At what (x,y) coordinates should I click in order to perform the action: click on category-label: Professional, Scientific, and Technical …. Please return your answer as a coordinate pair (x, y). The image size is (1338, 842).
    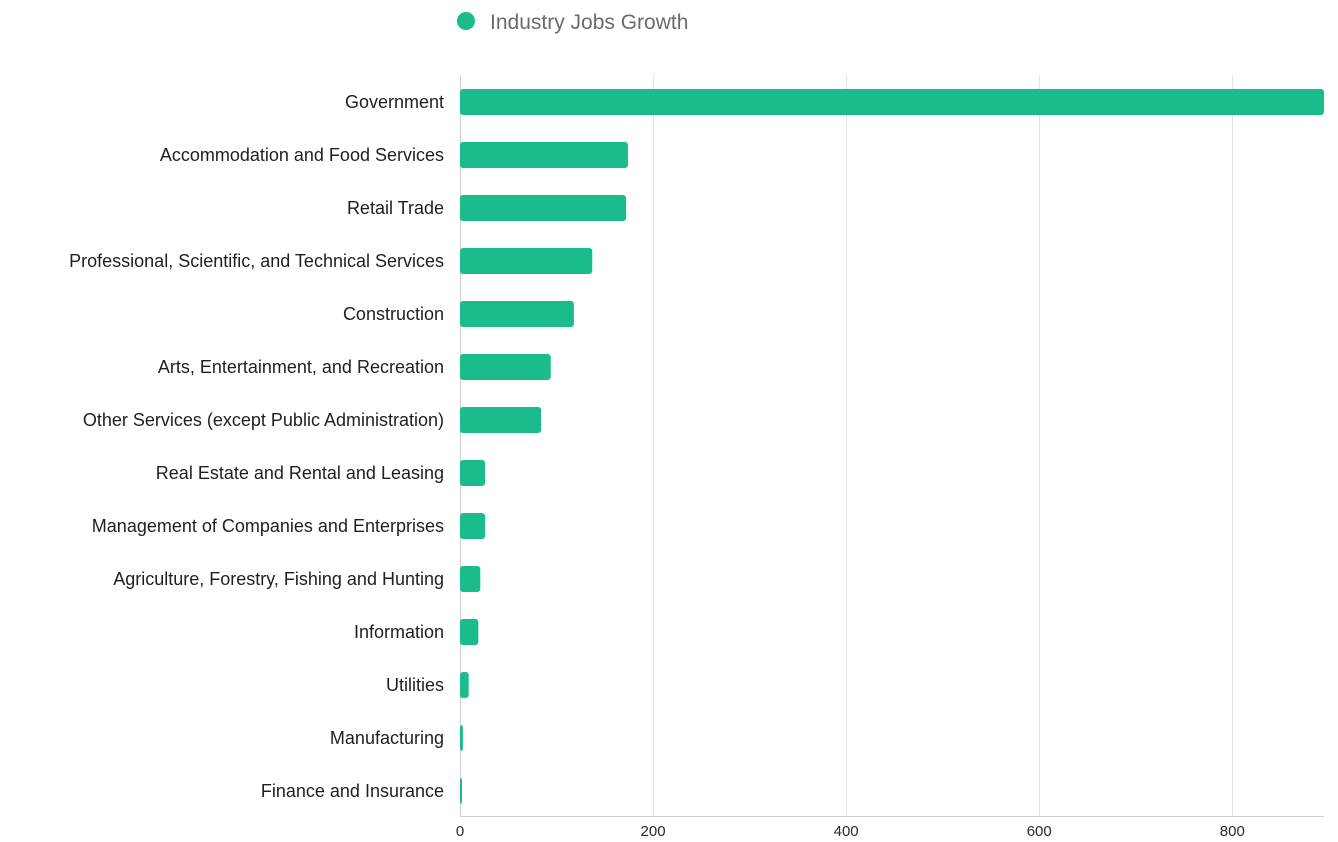
    Looking at the image, I should click on (256, 261).